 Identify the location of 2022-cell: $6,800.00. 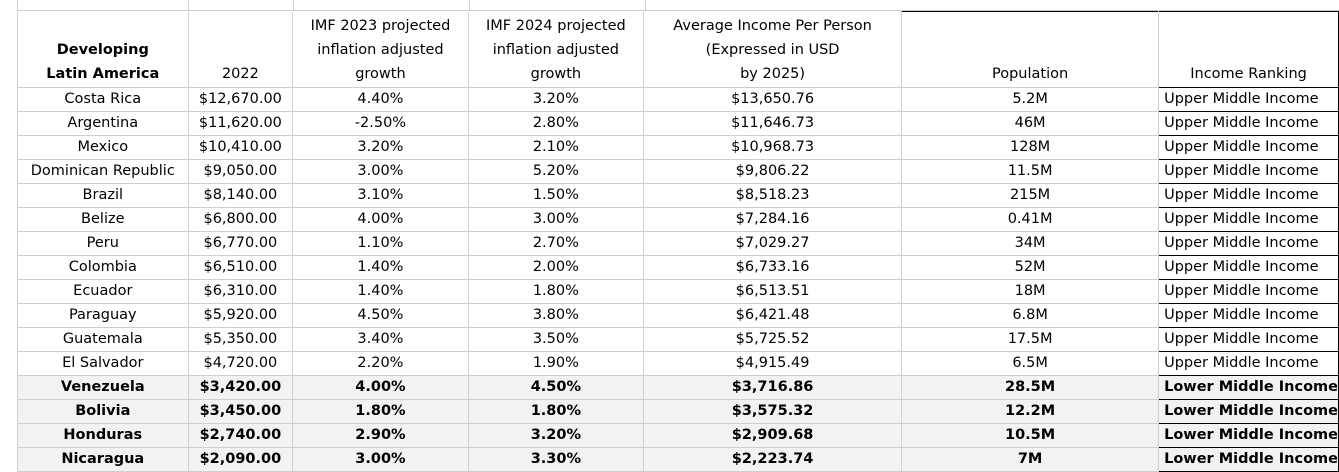
(241, 219).